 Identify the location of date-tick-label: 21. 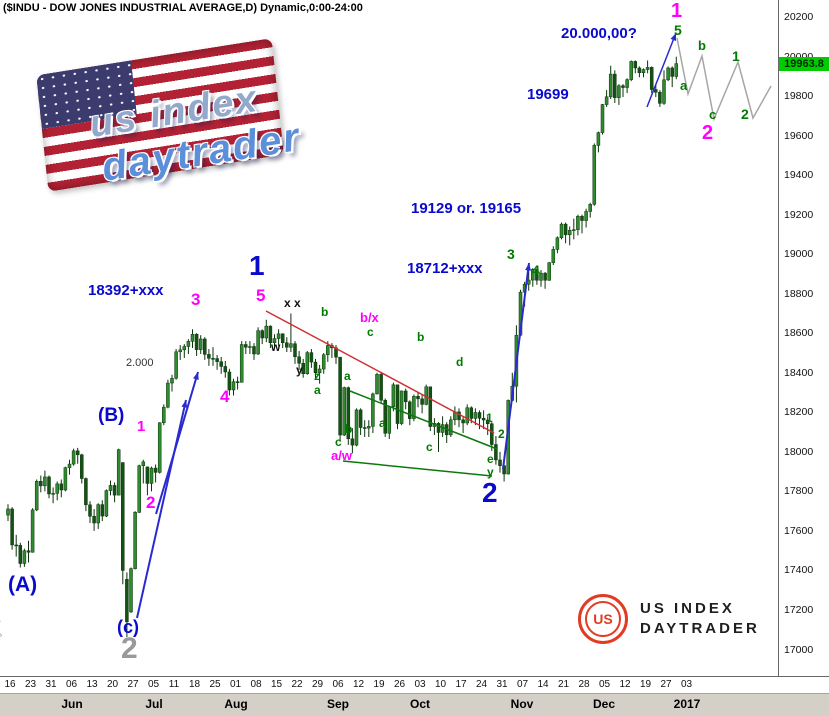
(563, 684).